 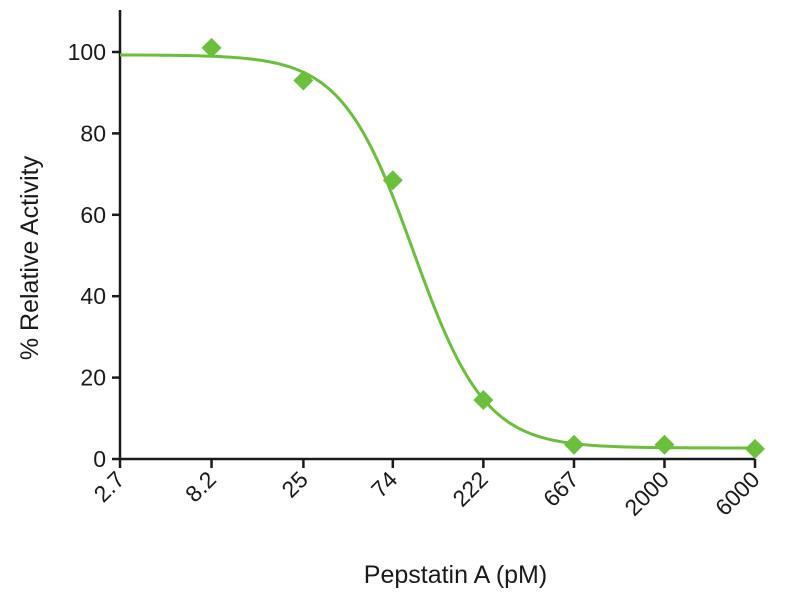 I want to click on x-tick-label: 8.2, so click(x=200, y=486).